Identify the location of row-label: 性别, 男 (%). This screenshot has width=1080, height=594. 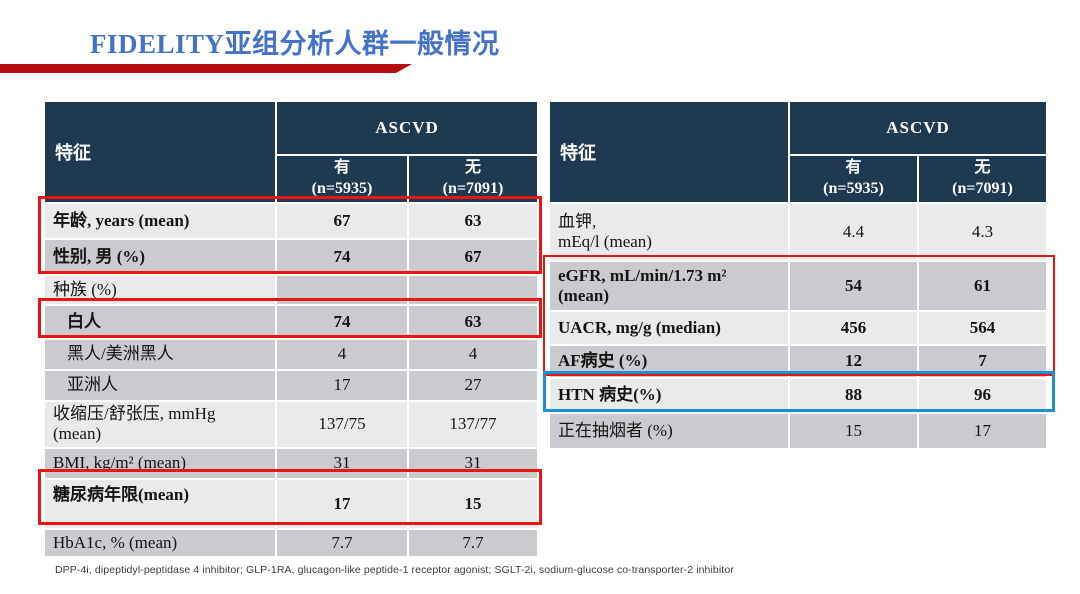
(160, 257).